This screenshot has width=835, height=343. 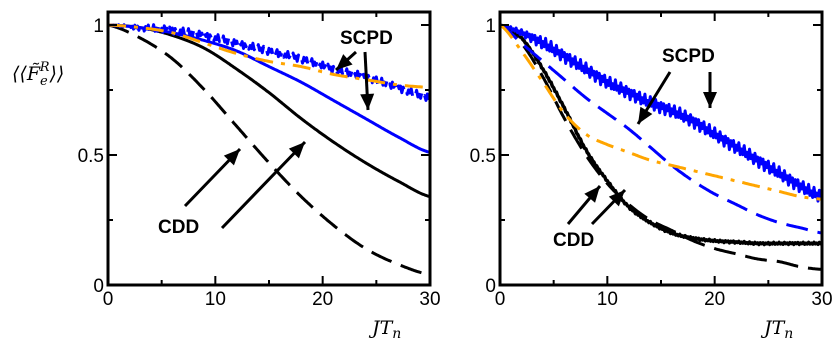 I want to click on y-axis-label-close: ⟩⟩, so click(x=57, y=74).